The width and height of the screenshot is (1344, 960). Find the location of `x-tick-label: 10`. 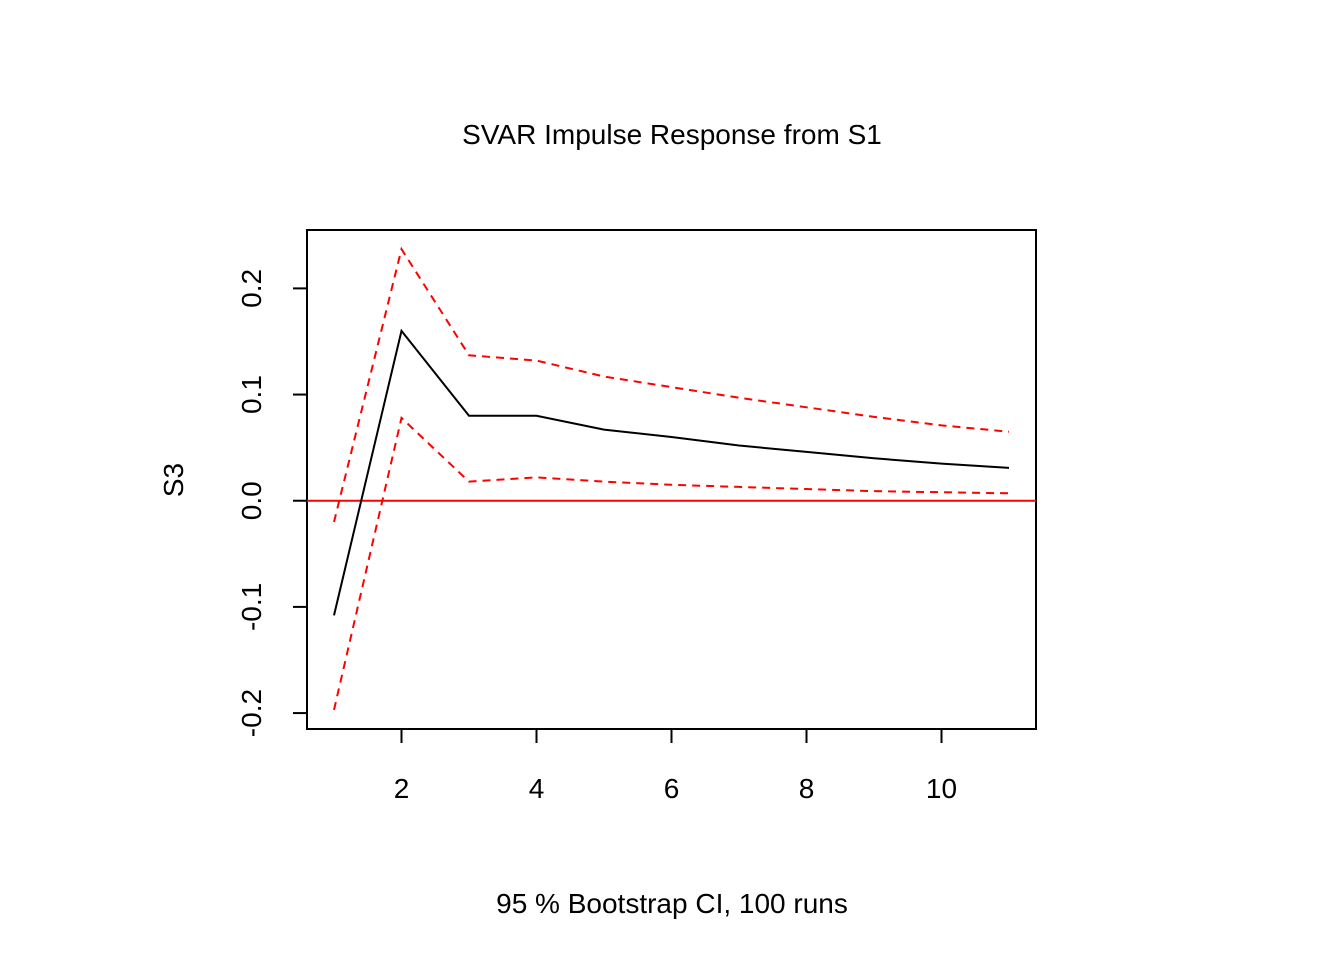

x-tick-label: 10 is located at coordinates (941, 788).